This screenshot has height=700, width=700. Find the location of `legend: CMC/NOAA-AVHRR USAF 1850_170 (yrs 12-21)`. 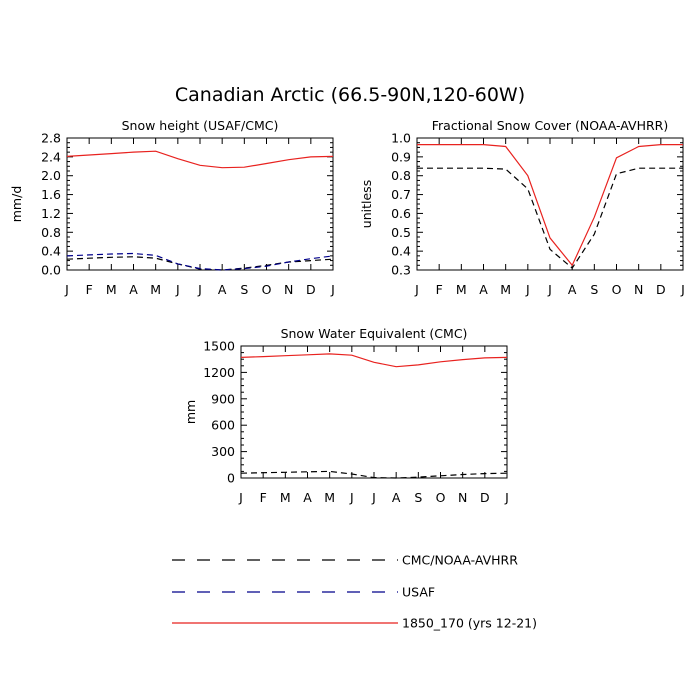

legend: CMC/NOAA-AVHRR USAF 1850_170 (yrs 12-21) is located at coordinates (354, 592).